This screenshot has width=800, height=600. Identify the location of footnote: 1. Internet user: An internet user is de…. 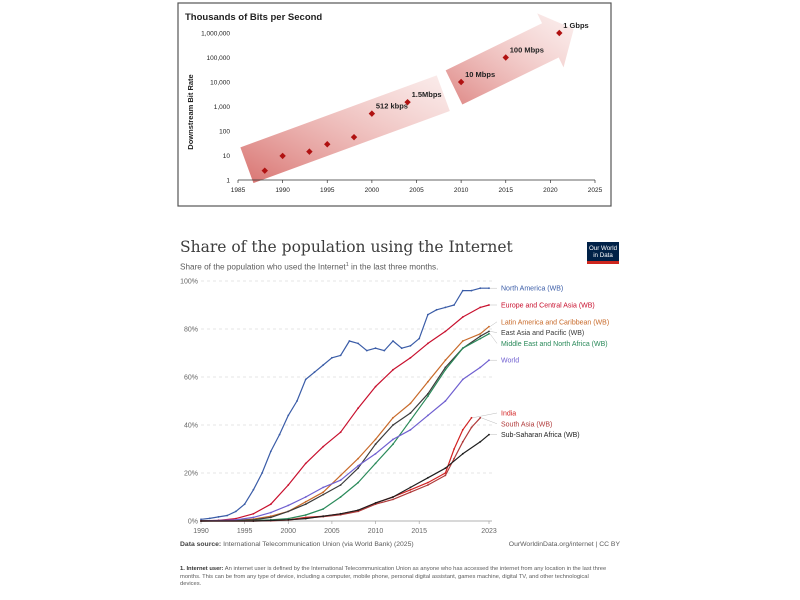
(395, 577).